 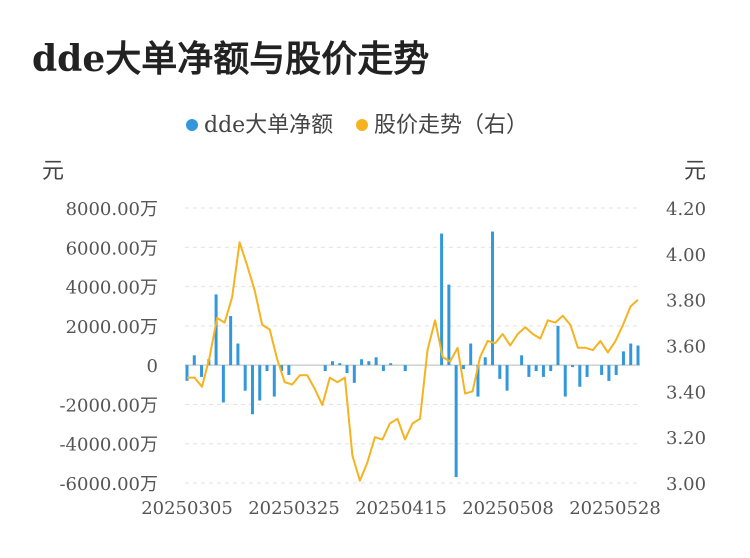 What do you see at coordinates (108, 405) in the screenshot?
I see `y-left-tick-label: -2000.00万` at bounding box center [108, 405].